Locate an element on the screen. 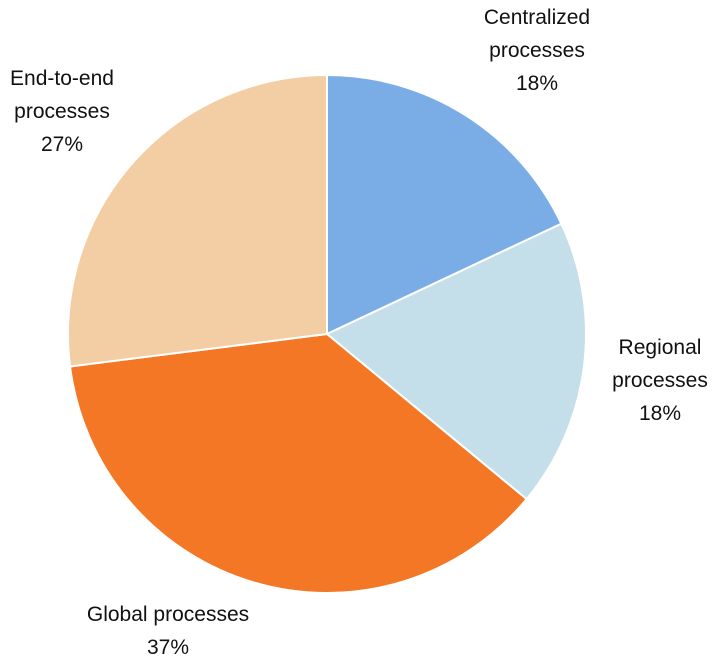 This screenshot has height=667, width=717. category-name: Centralized processes is located at coordinates (537, 34).